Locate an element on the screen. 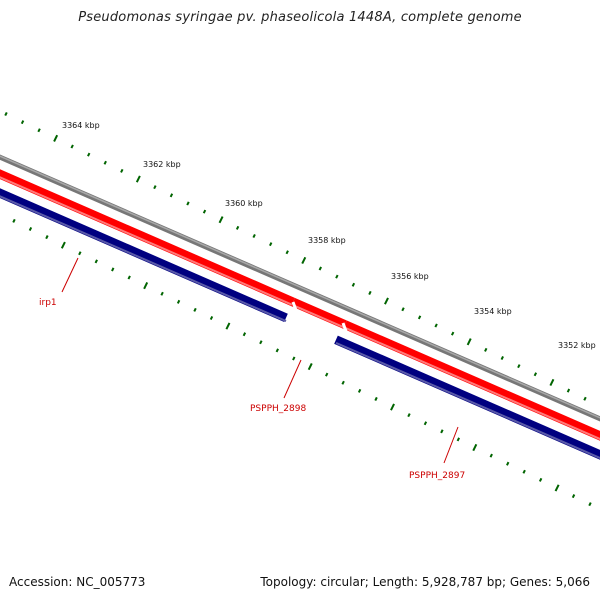  reverse-gene-2-shade is located at coordinates (467, 400).